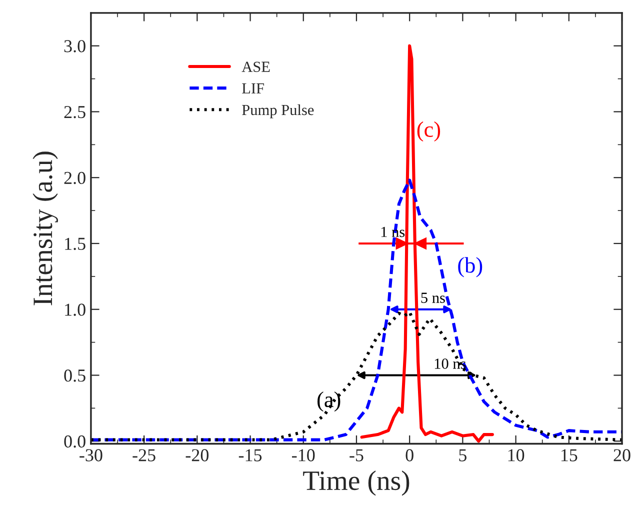 This screenshot has height=516, width=636. Describe the element at coordinates (75, 244) in the screenshot. I see `y-tick-label: 1.5` at that location.